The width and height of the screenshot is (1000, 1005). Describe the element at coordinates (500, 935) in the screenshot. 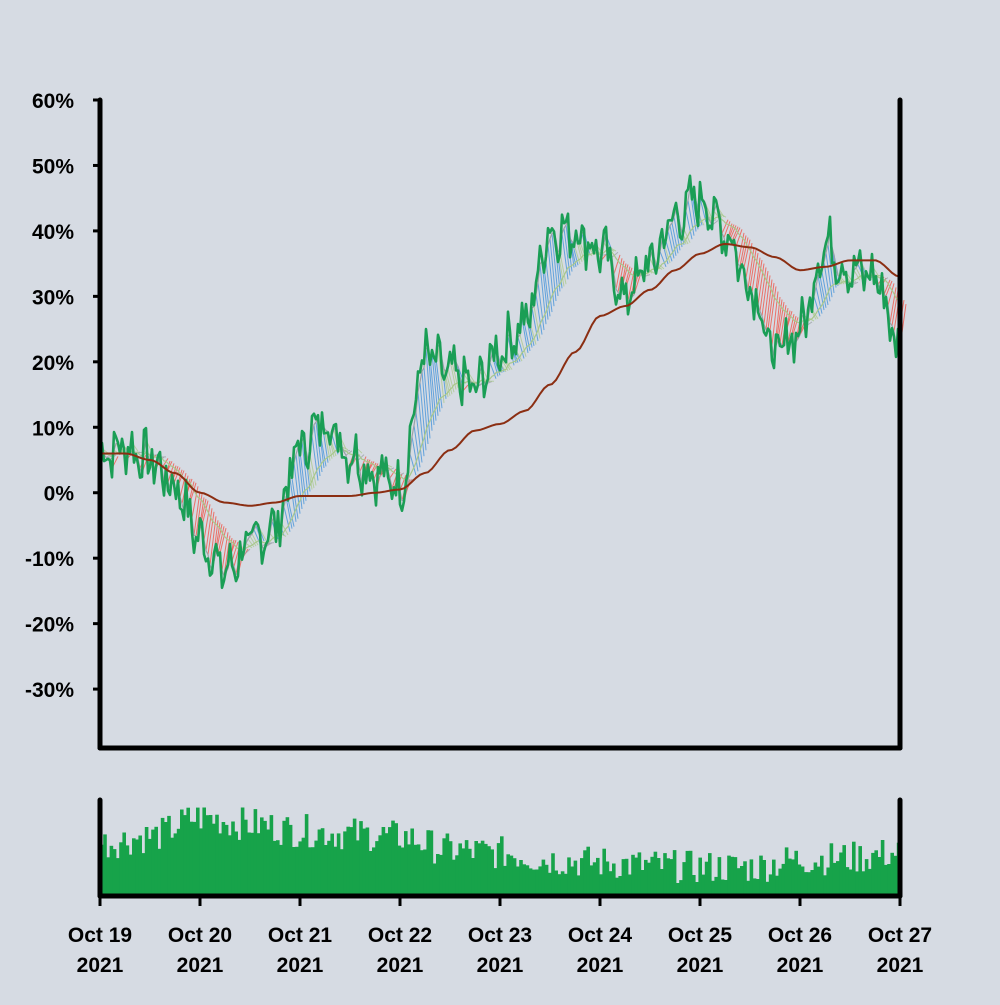

I see `x-tick-label-date: Oct 23` at that location.